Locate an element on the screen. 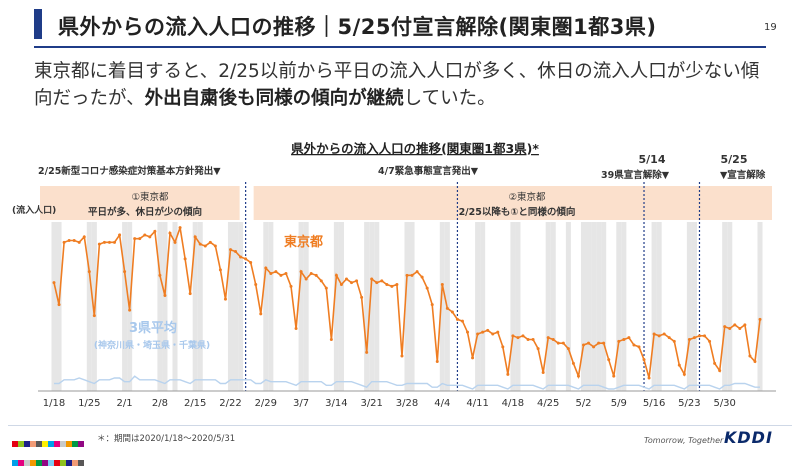  x-tick-label: 2/15 is located at coordinates (195, 403).